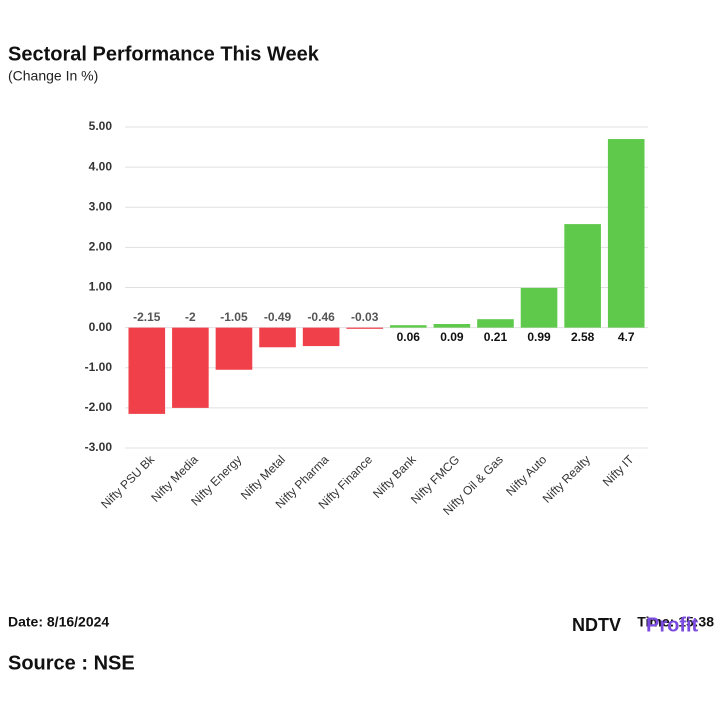  Describe the element at coordinates (164, 54) in the screenshot. I see `chart-title: Sectoral Performance This Week` at that location.